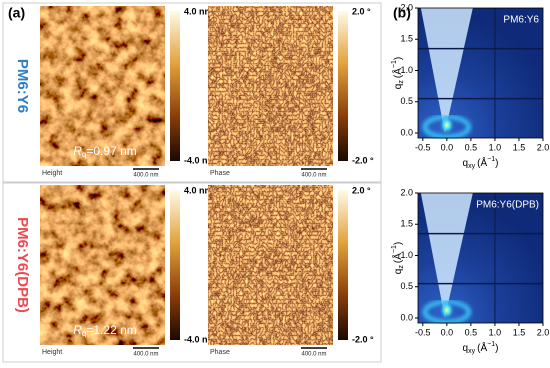 The height and width of the screenshot is (368, 550). I want to click on roughness-label: Rq=1.22 nm, so click(105, 330).